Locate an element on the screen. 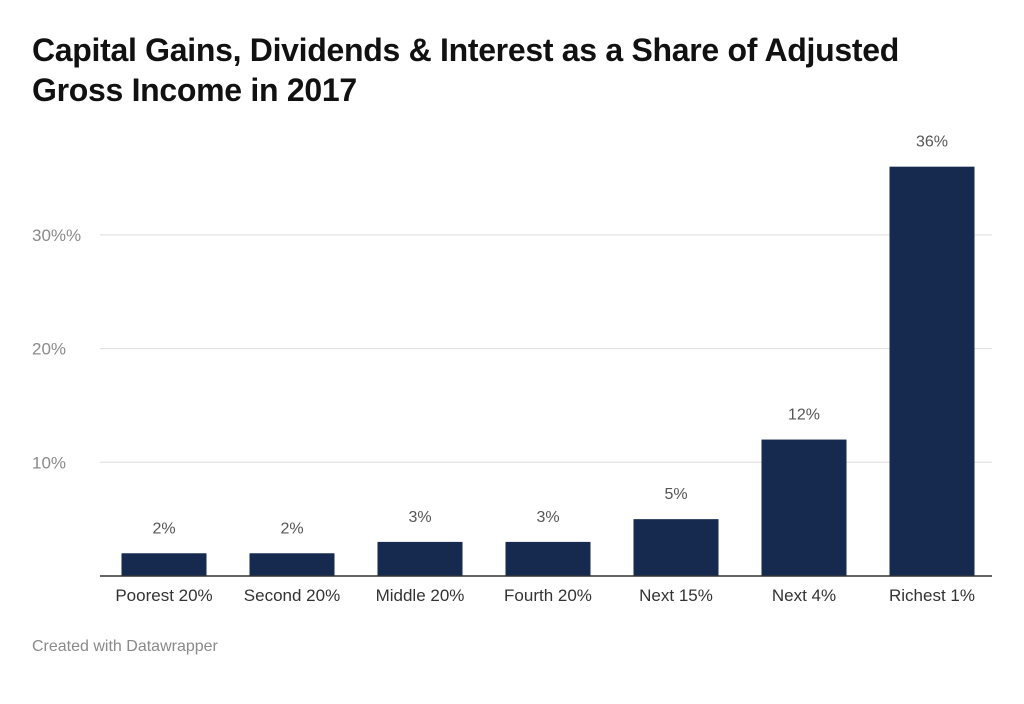 The height and width of the screenshot is (704, 1024). category-label: Next 4% is located at coordinates (804, 595).